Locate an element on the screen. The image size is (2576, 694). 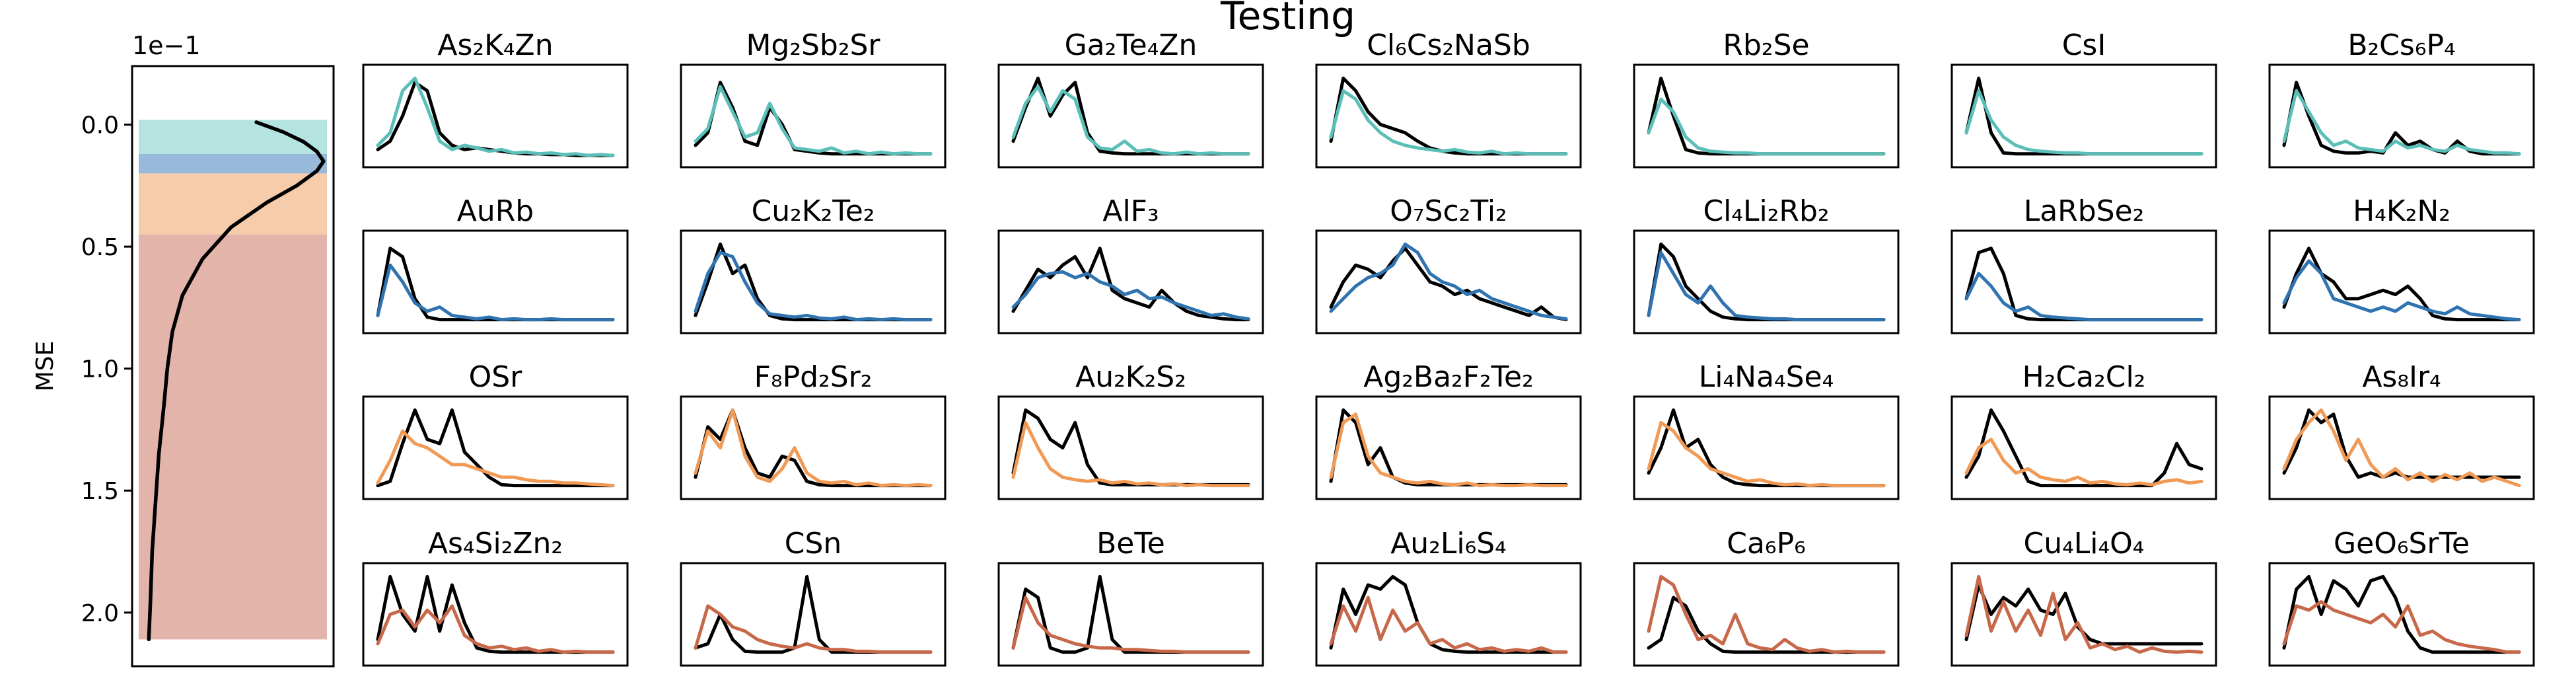
spectrum-panel-title: Li₄Na₄Se₄ is located at coordinates (1767, 377).